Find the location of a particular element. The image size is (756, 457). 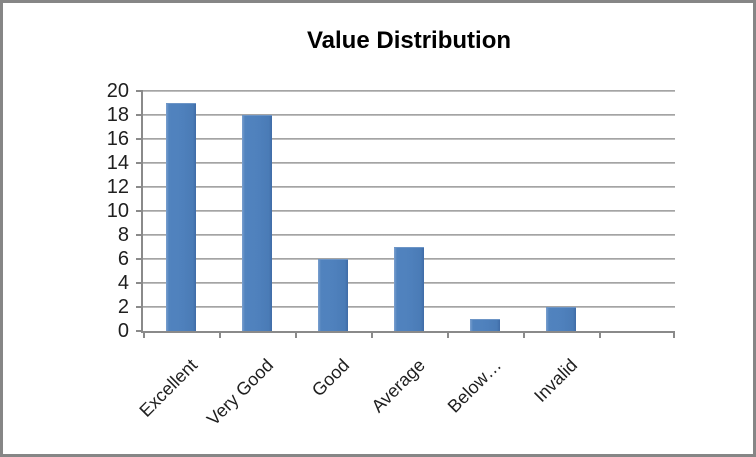

chart-title: Value Distribution is located at coordinates (409, 40).